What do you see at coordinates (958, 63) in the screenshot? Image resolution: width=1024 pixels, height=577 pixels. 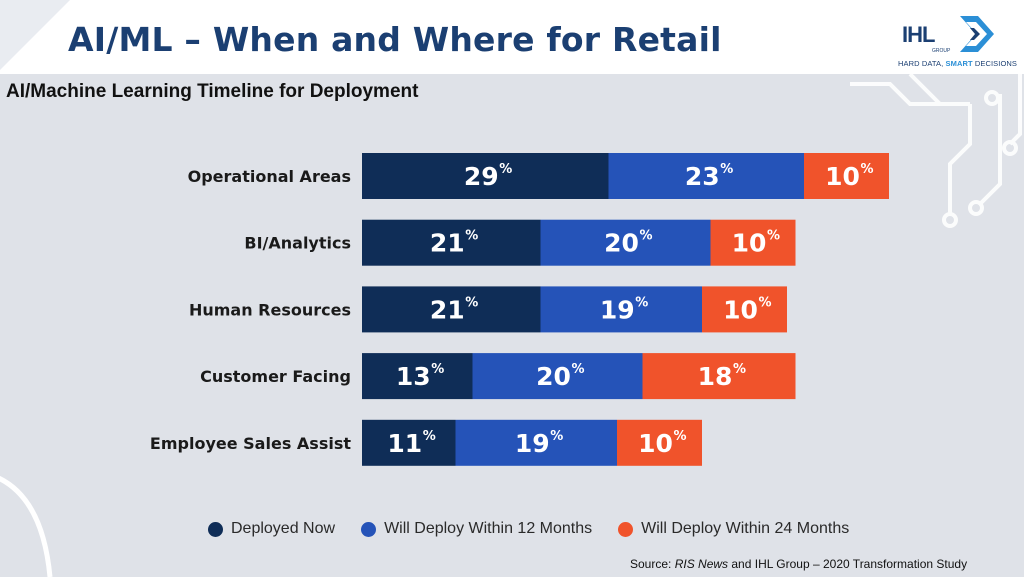 I see `logo-tagline: HARD DATA, SMART DECISIONS` at bounding box center [958, 63].